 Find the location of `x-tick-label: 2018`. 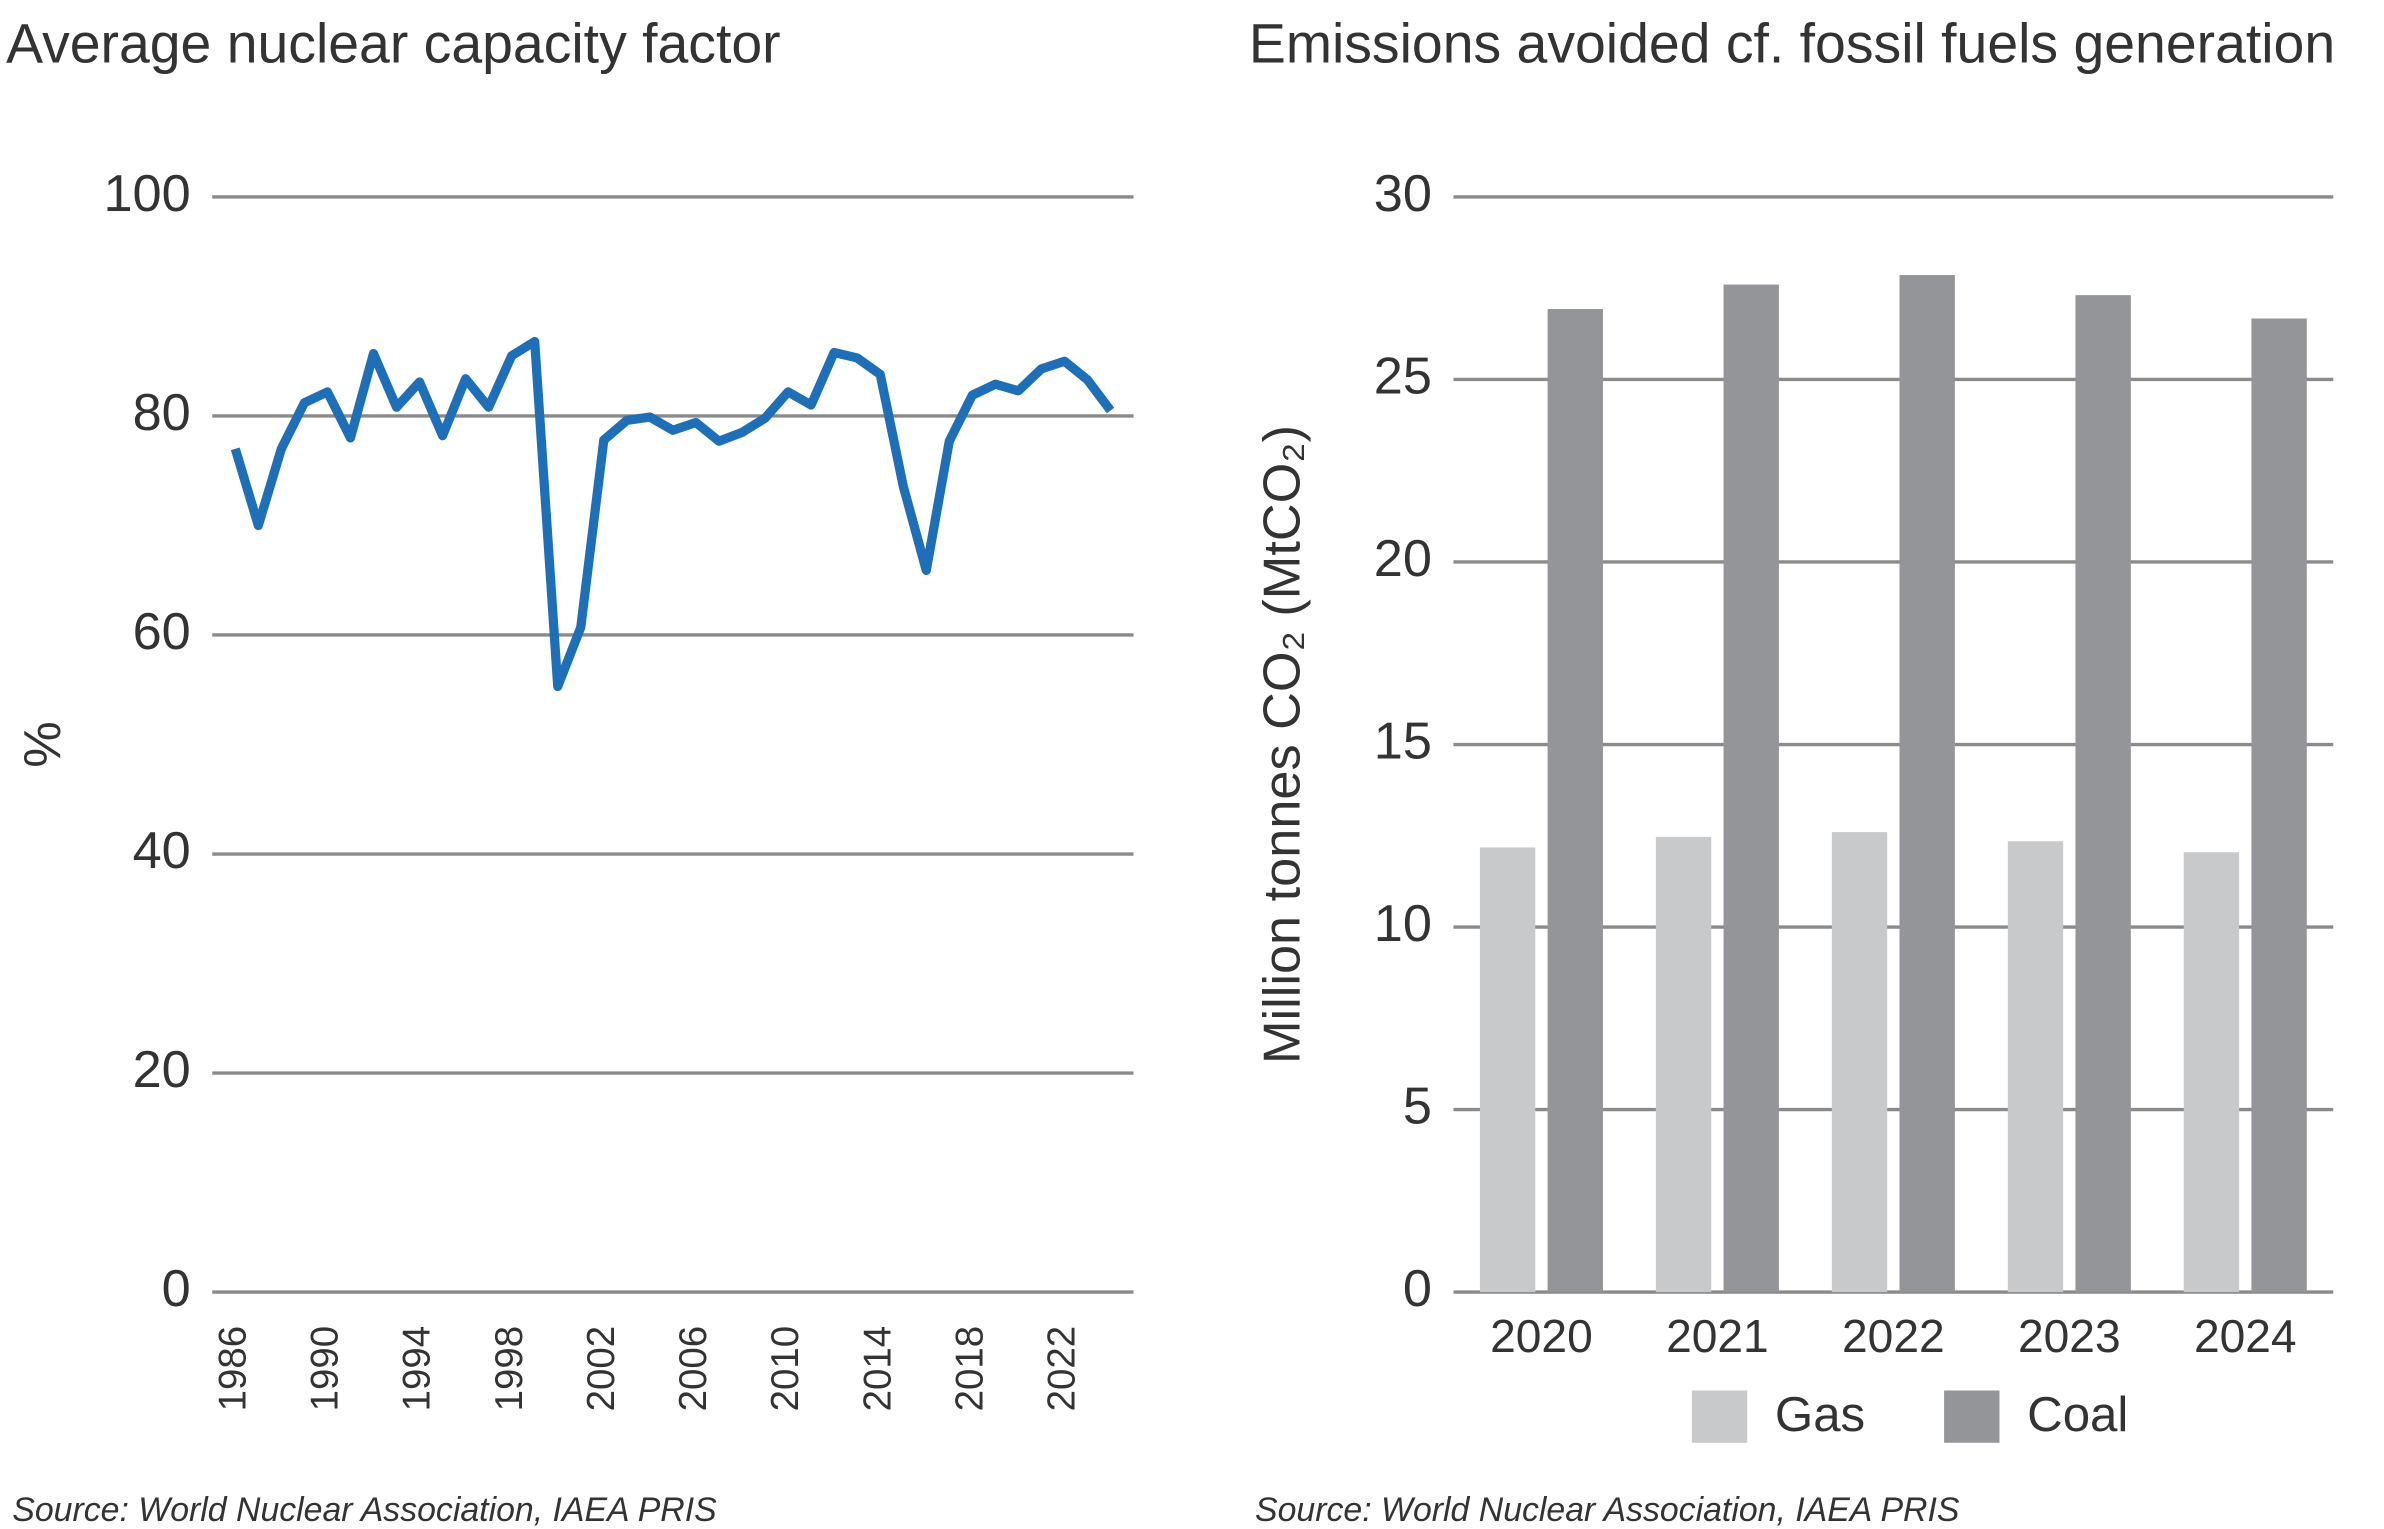

x-tick-label: 2018 is located at coordinates (969, 1369).